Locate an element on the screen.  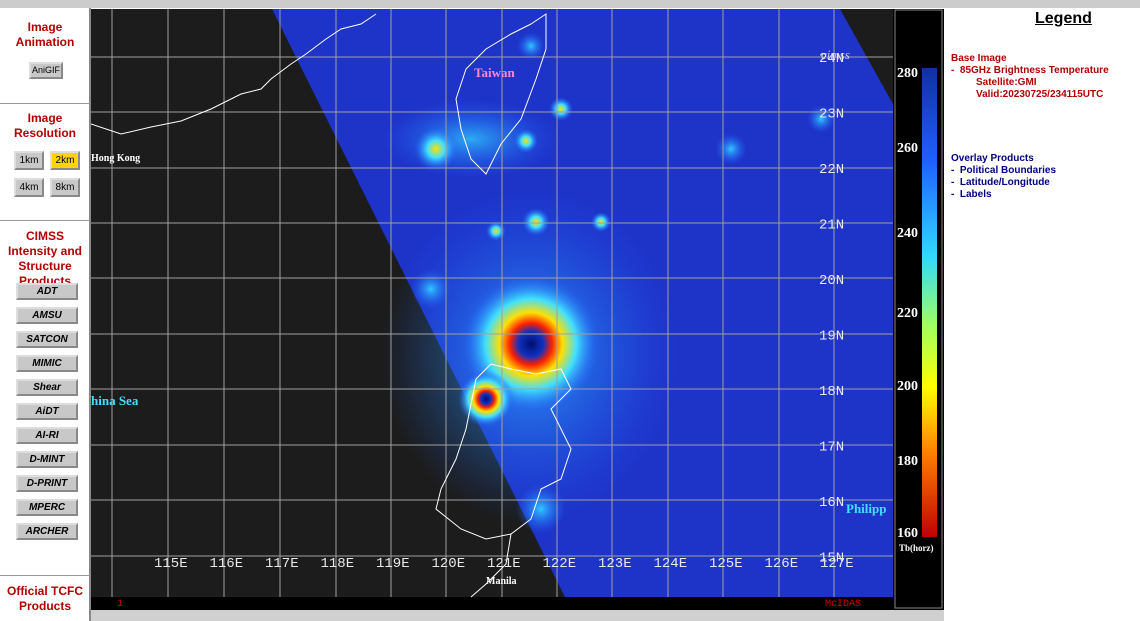
base-image-line: Valid:20230725/234115UTC is located at coordinates (1040, 94).